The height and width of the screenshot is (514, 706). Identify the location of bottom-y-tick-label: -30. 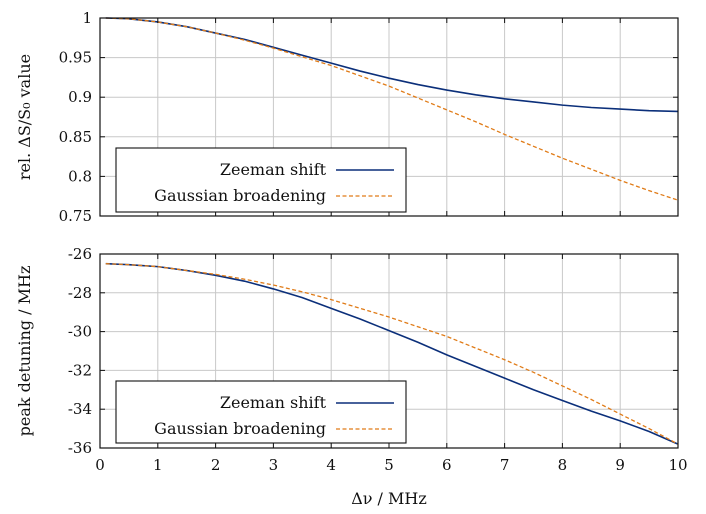
(80, 332).